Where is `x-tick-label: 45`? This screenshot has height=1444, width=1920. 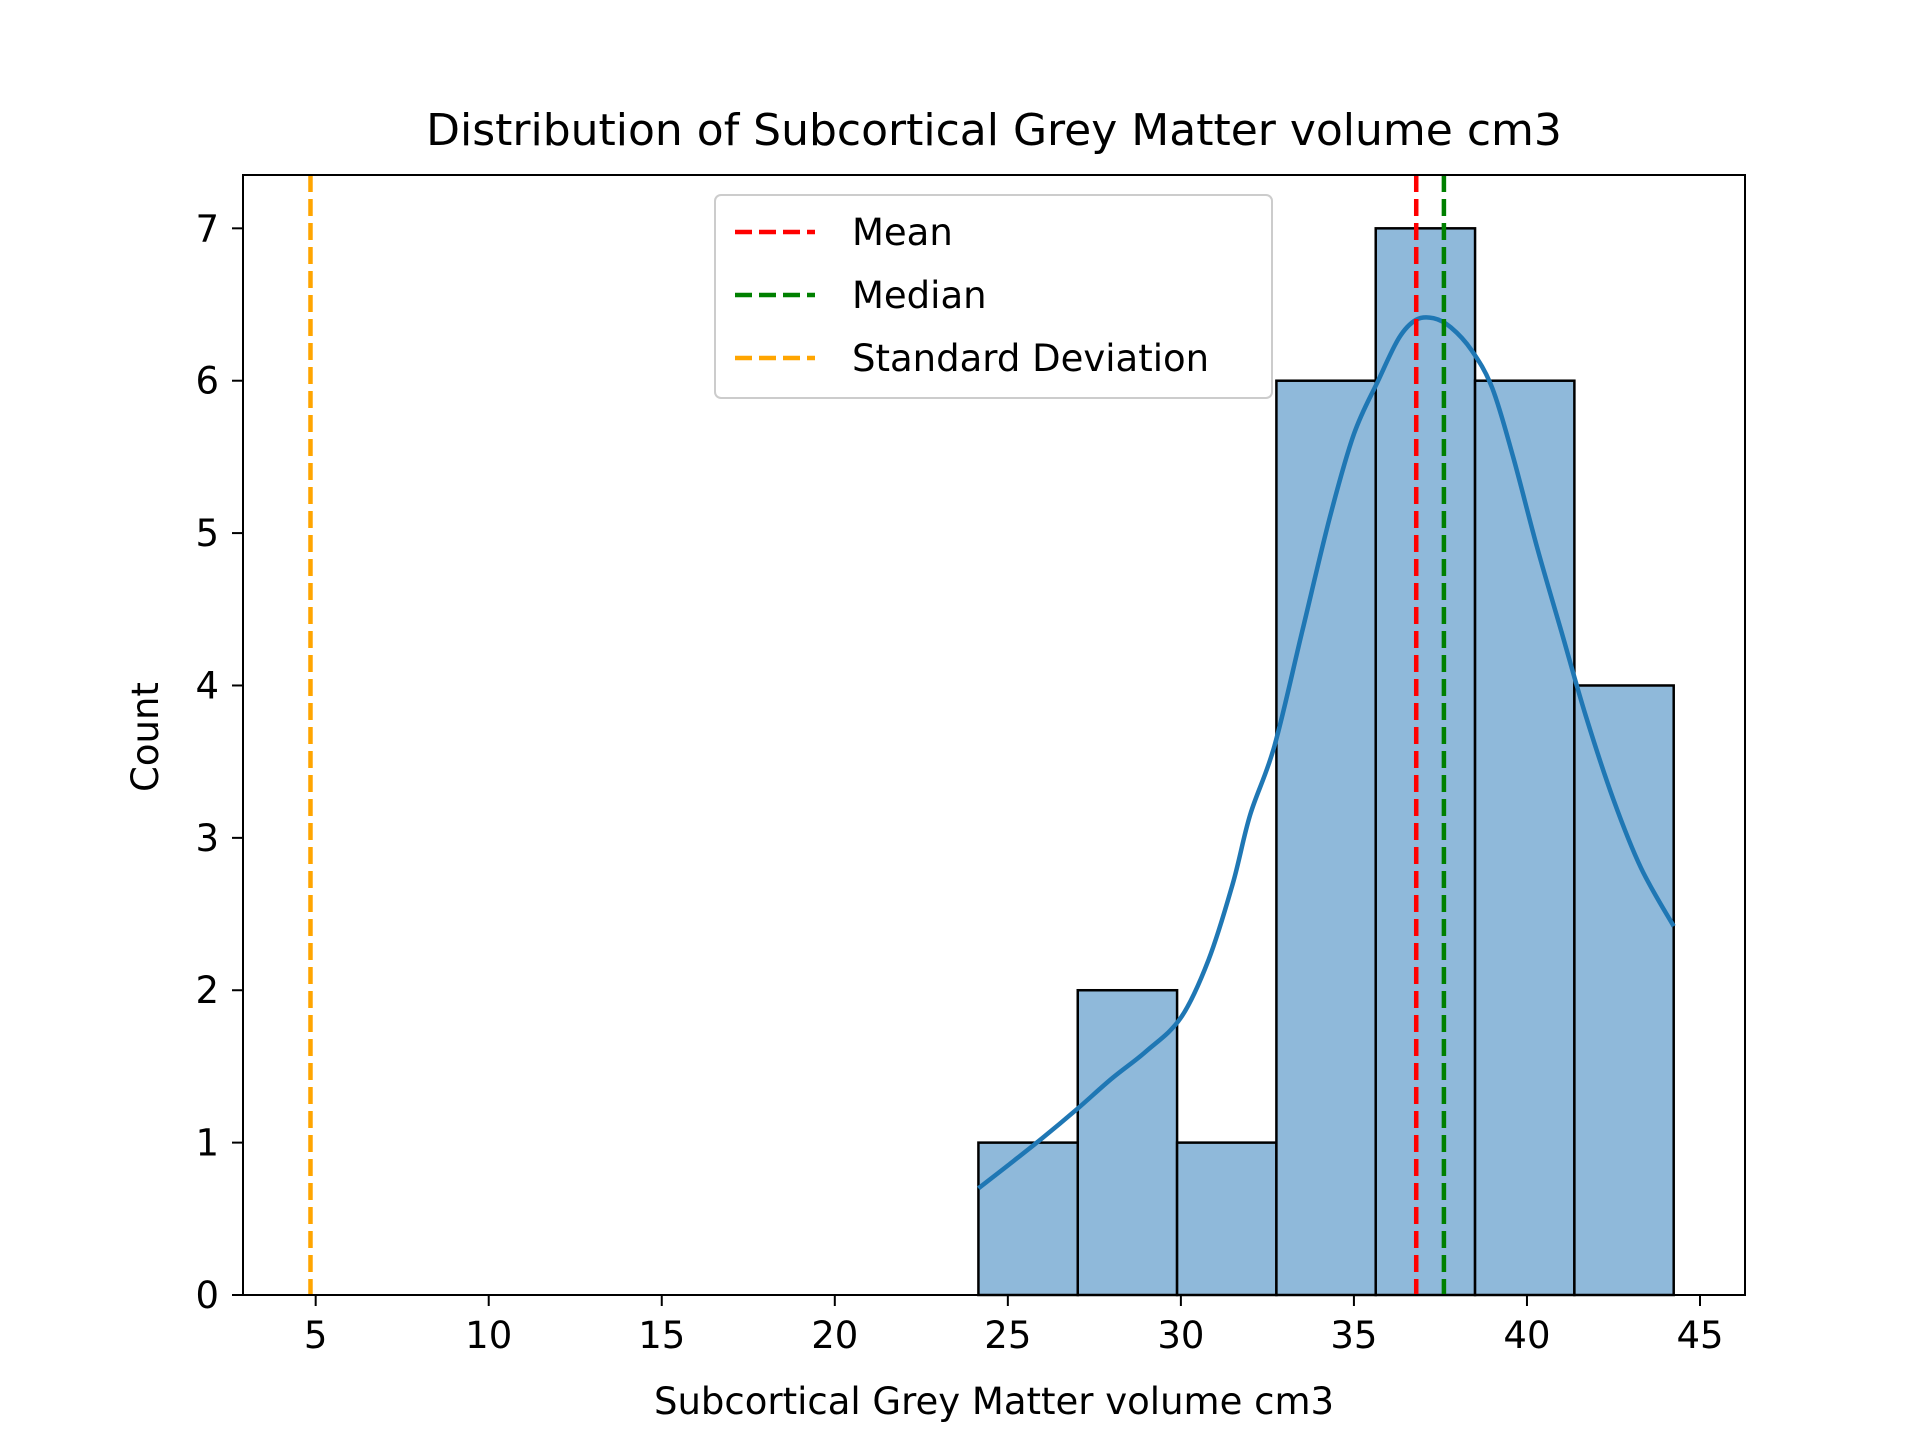 x-tick-label: 45 is located at coordinates (1699, 1335).